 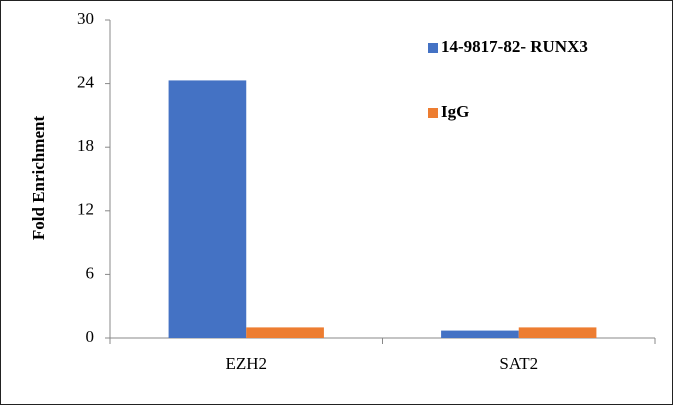 I want to click on legend-label: IgG, so click(x=455, y=111).